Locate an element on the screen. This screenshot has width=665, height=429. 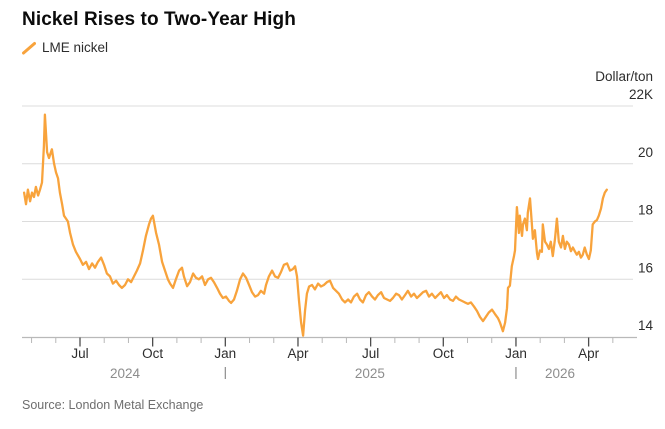
year-label: 2026 is located at coordinates (560, 373).